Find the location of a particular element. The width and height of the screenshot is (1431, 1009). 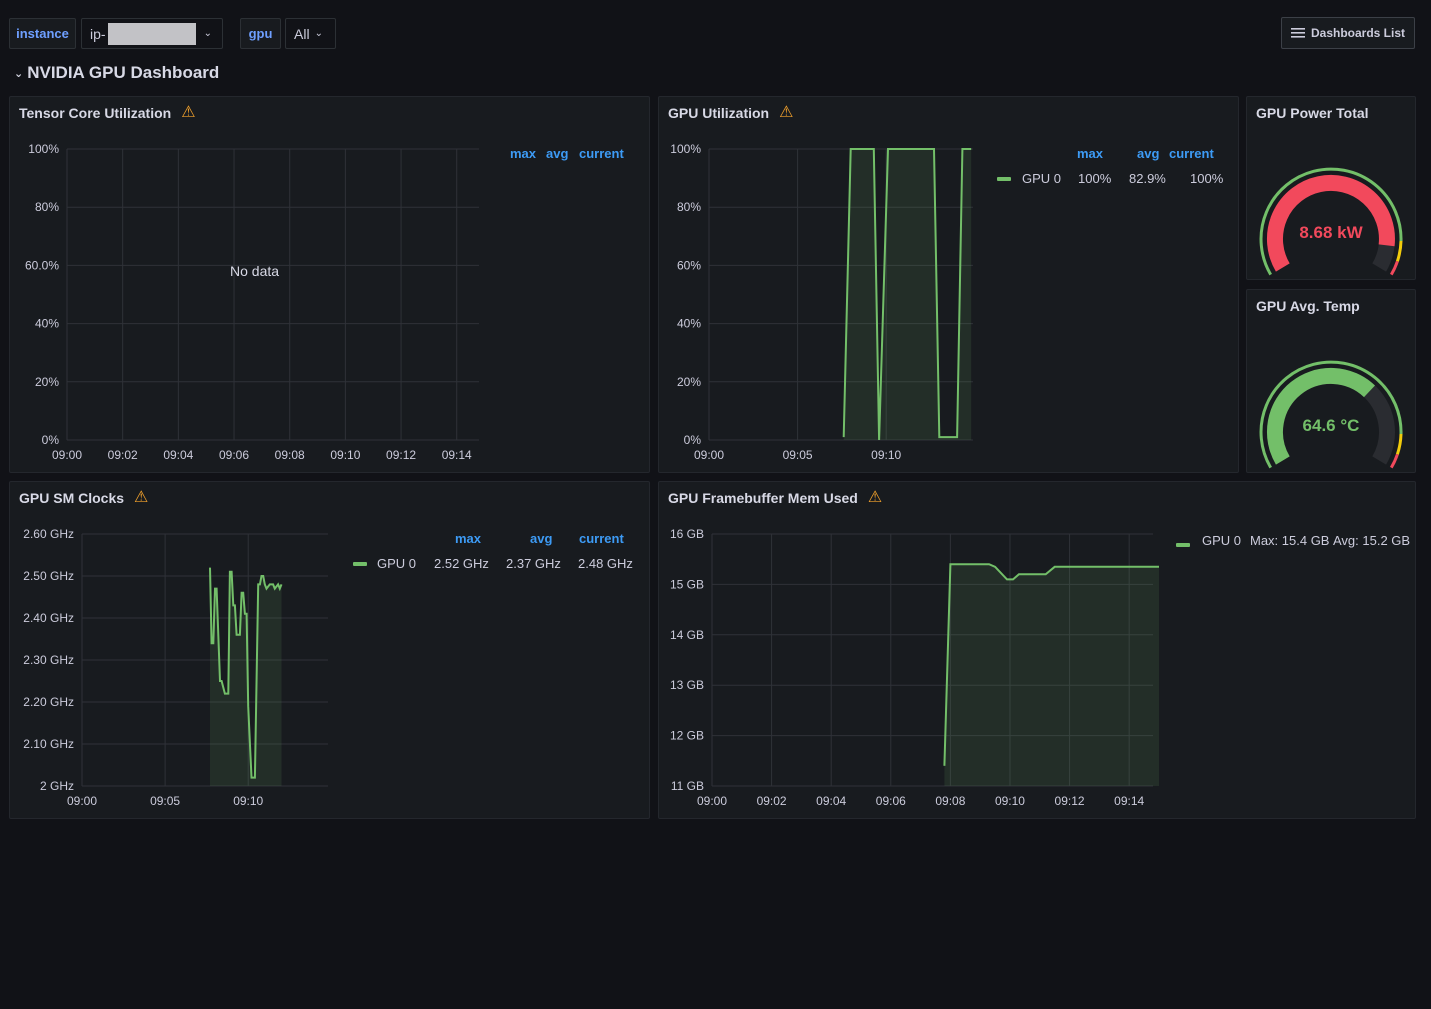

panel-title: GPU Utilization ⚠ is located at coordinates (731, 113).